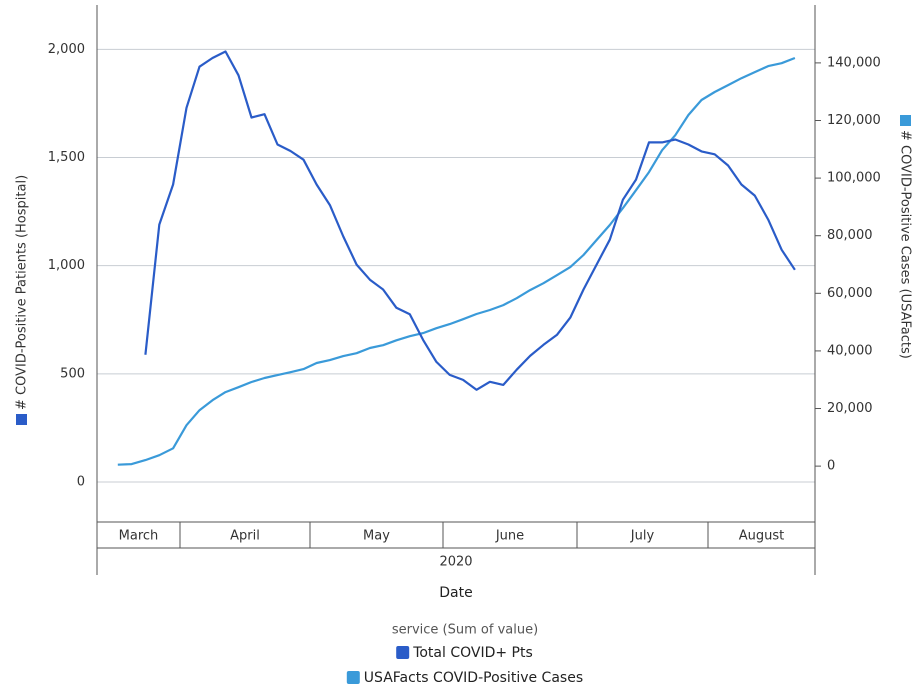 This screenshot has height=694, width=916. What do you see at coordinates (905, 120) in the screenshot?
I see `y2-legend-swatch` at bounding box center [905, 120].